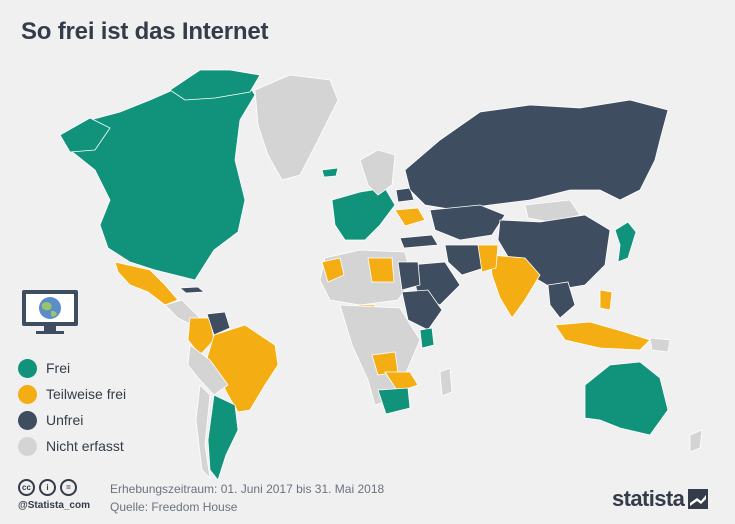  What do you see at coordinates (203, 432) in the screenshot?
I see `chile-region` at bounding box center [203, 432].